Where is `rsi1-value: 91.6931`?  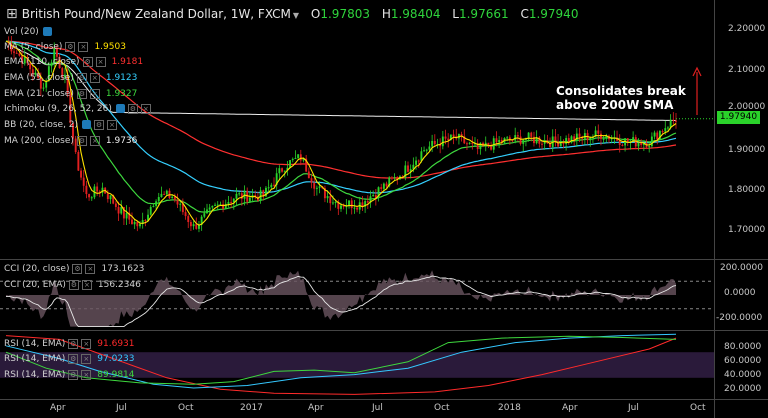 rsi1-value: 91.6931 is located at coordinates (116, 344).